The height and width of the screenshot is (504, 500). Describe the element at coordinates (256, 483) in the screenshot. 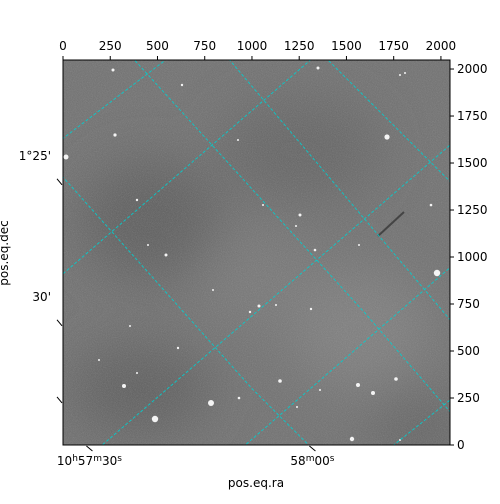

I see `x-axis-label: pos.eq.ra` at that location.